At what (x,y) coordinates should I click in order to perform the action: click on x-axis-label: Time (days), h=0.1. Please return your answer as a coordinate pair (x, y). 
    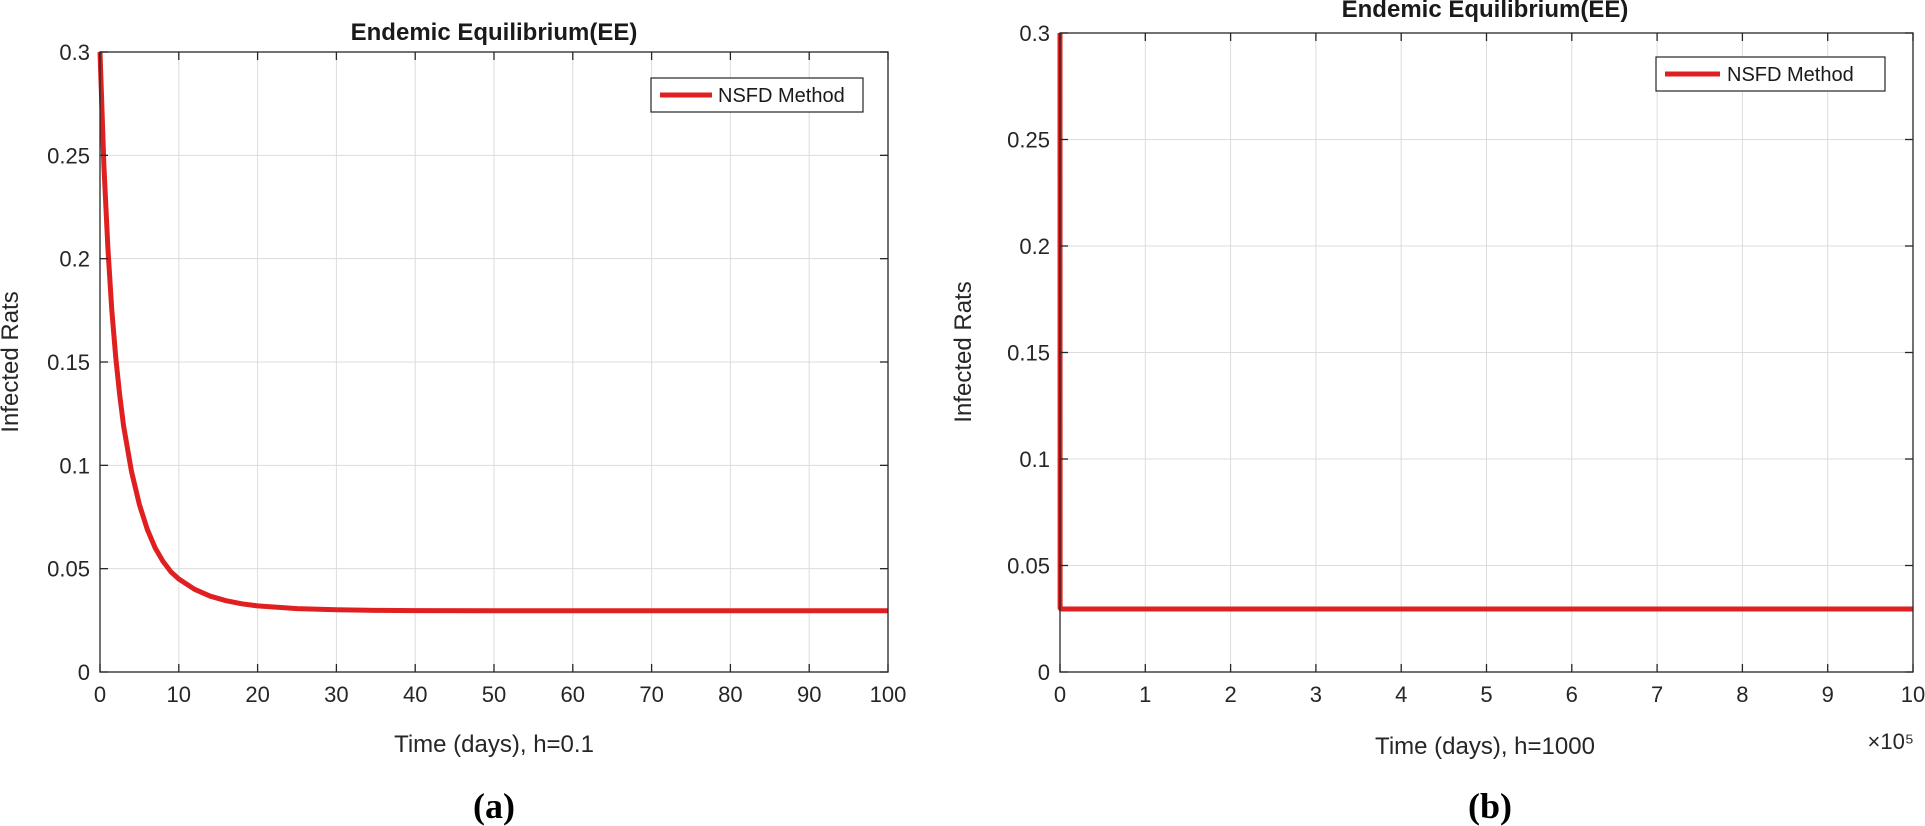
    Looking at the image, I should click on (494, 744).